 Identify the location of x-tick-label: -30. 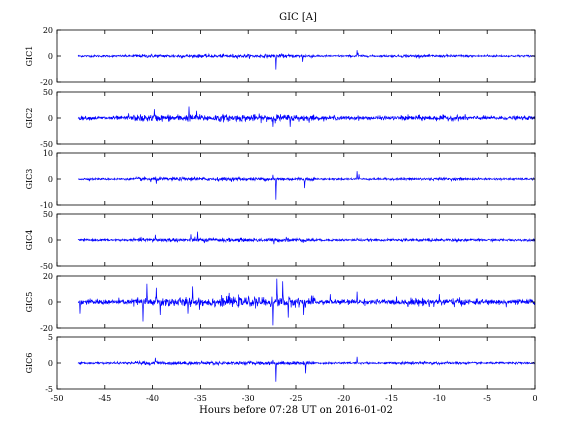
(248, 398).